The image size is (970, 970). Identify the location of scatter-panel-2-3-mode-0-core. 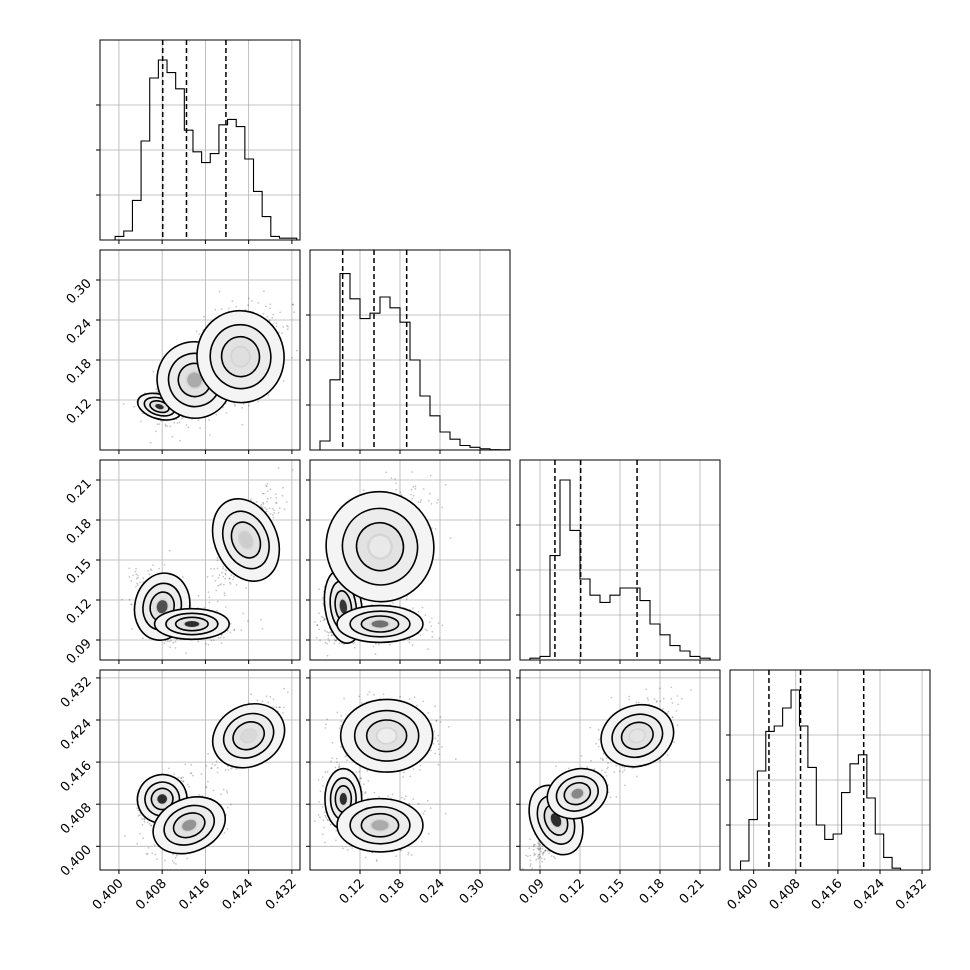
(556, 820).